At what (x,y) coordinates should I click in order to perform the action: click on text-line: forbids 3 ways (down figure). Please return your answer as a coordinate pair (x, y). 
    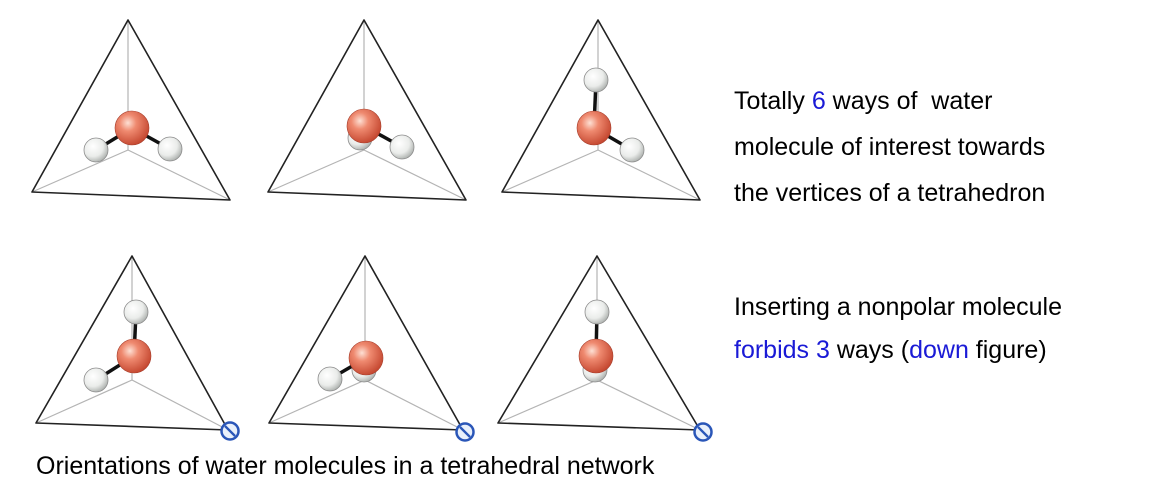
    Looking at the image, I should click on (898, 350).